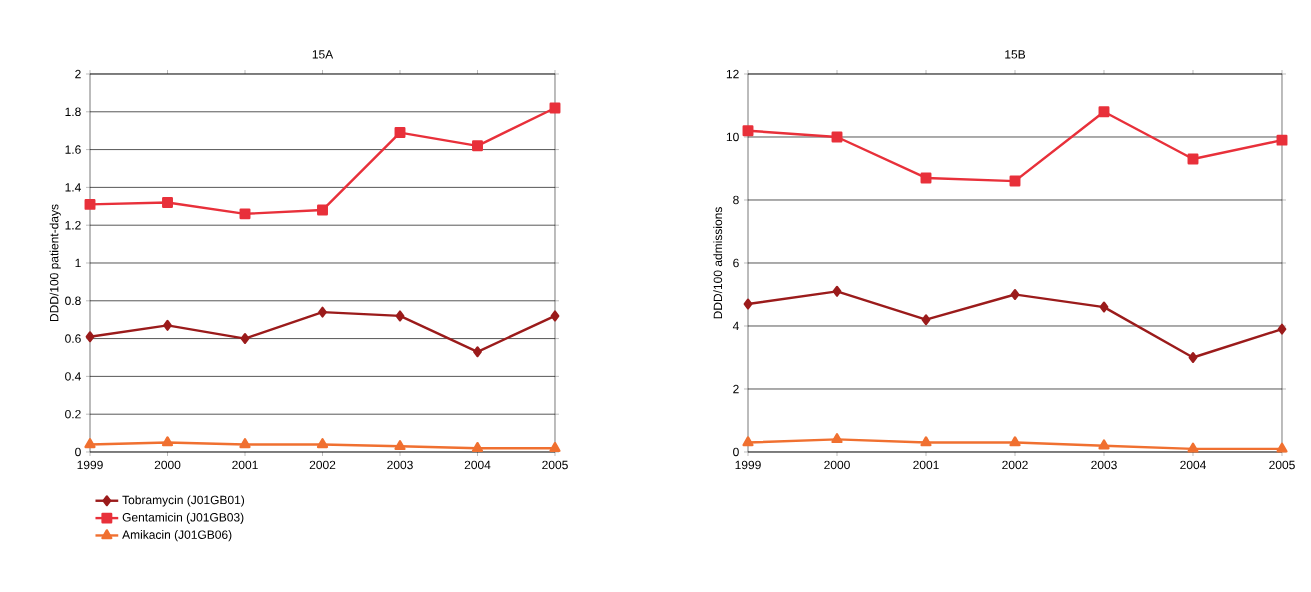 The image size is (1311, 592). I want to click on y-tick-label: 0.4, so click(73, 376).